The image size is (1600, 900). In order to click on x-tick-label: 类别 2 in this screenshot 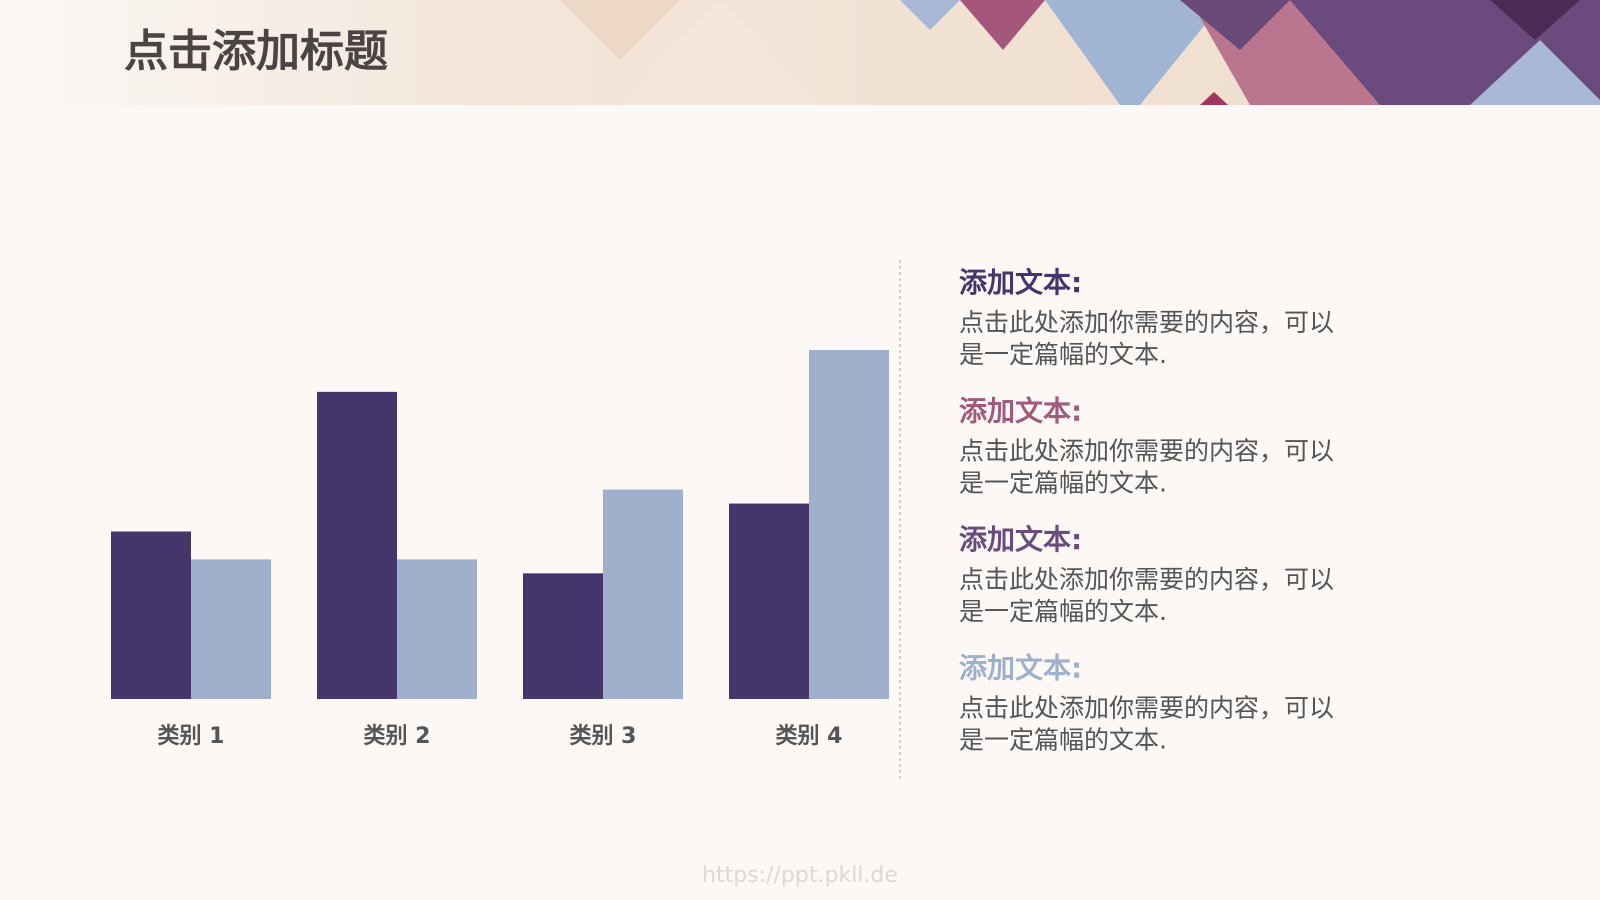, I will do `click(397, 736)`.